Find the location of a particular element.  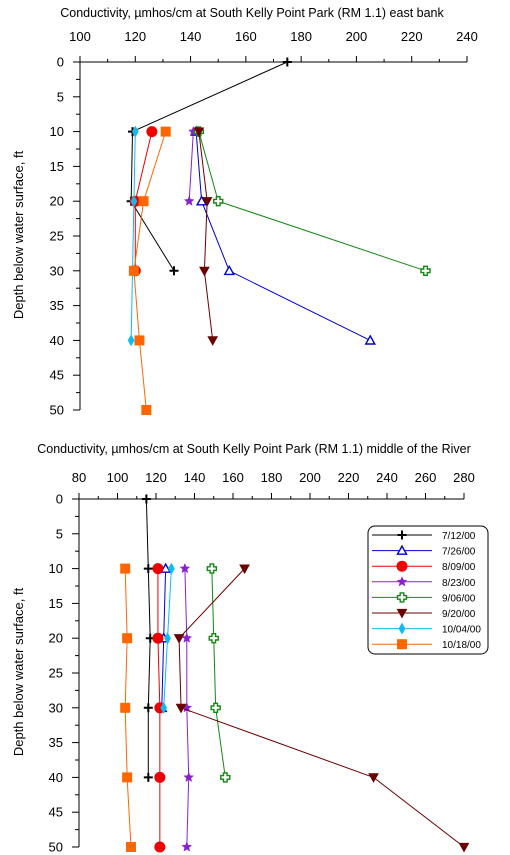

x-tick-label: 160 is located at coordinates (233, 477).